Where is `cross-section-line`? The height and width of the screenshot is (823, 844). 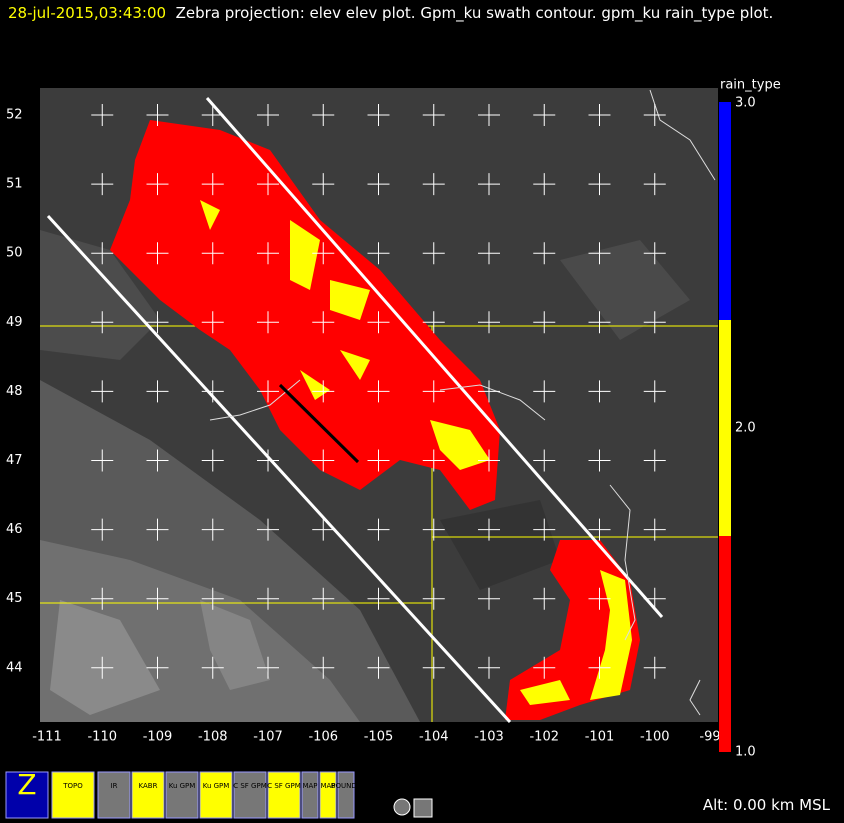
cross-section-line is located at coordinates (319, 423).